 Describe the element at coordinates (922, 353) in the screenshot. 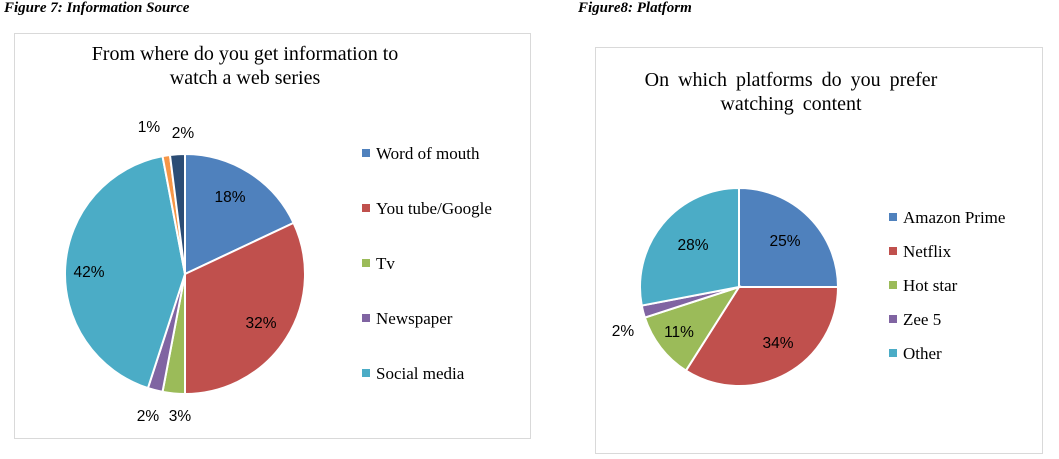

I see `legend-label: Other` at that location.